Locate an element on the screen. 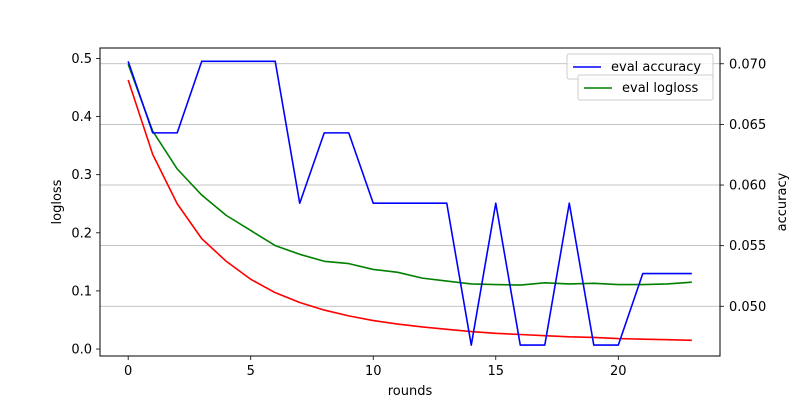 Image resolution: width=800 pixels, height=400 pixels. left-y-tick-label-0: 0.0 is located at coordinates (81, 350).